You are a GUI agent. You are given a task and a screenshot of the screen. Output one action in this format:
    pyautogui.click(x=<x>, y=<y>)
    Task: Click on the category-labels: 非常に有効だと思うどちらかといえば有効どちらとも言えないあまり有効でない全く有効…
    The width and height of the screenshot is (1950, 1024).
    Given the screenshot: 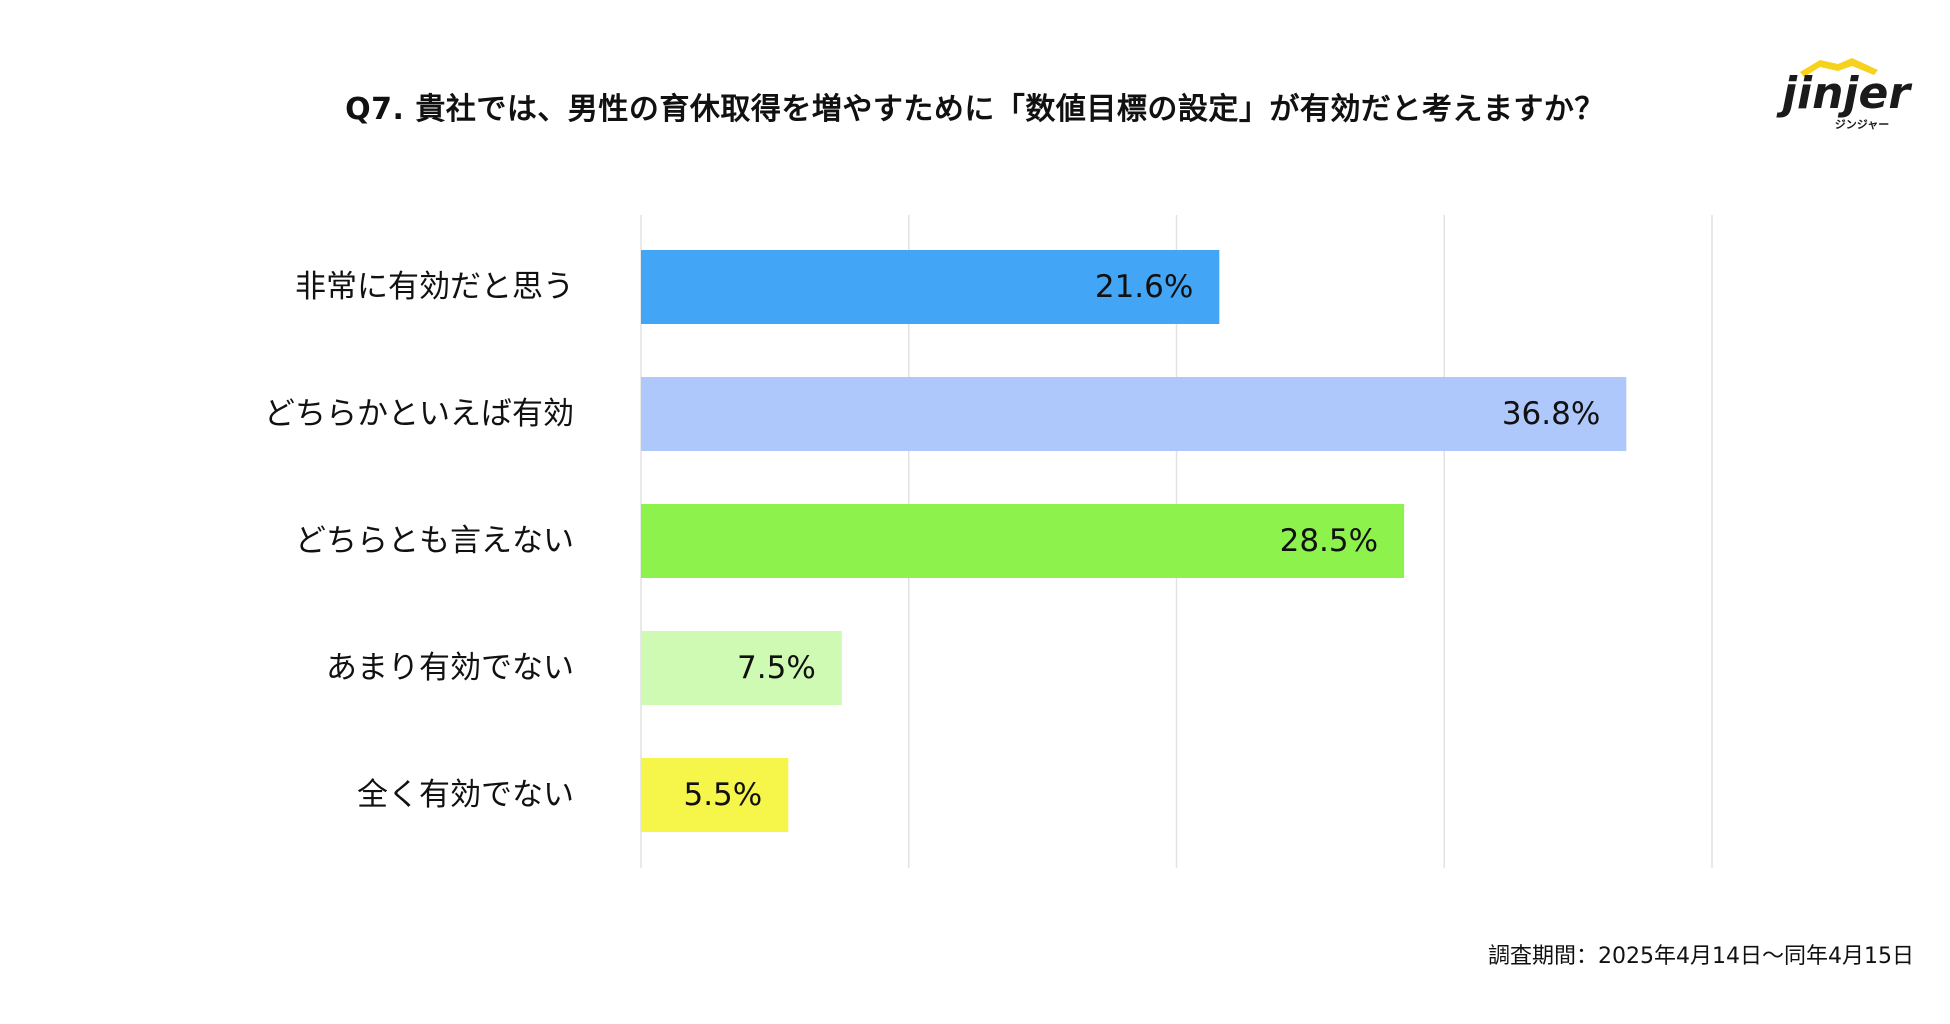 What is the action you would take?
    pyautogui.click(x=419, y=541)
    